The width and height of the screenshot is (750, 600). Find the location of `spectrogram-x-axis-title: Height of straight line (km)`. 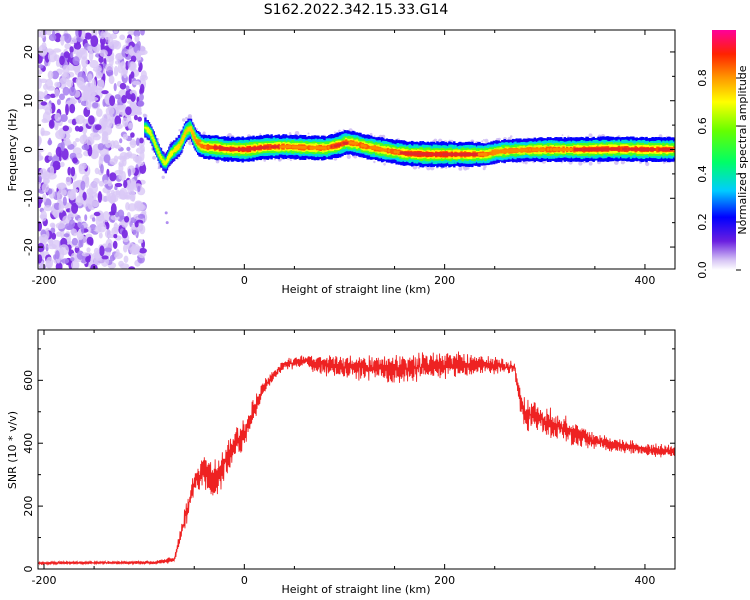

spectrogram-x-axis-title: Height of straight line (km) is located at coordinates (355, 289).